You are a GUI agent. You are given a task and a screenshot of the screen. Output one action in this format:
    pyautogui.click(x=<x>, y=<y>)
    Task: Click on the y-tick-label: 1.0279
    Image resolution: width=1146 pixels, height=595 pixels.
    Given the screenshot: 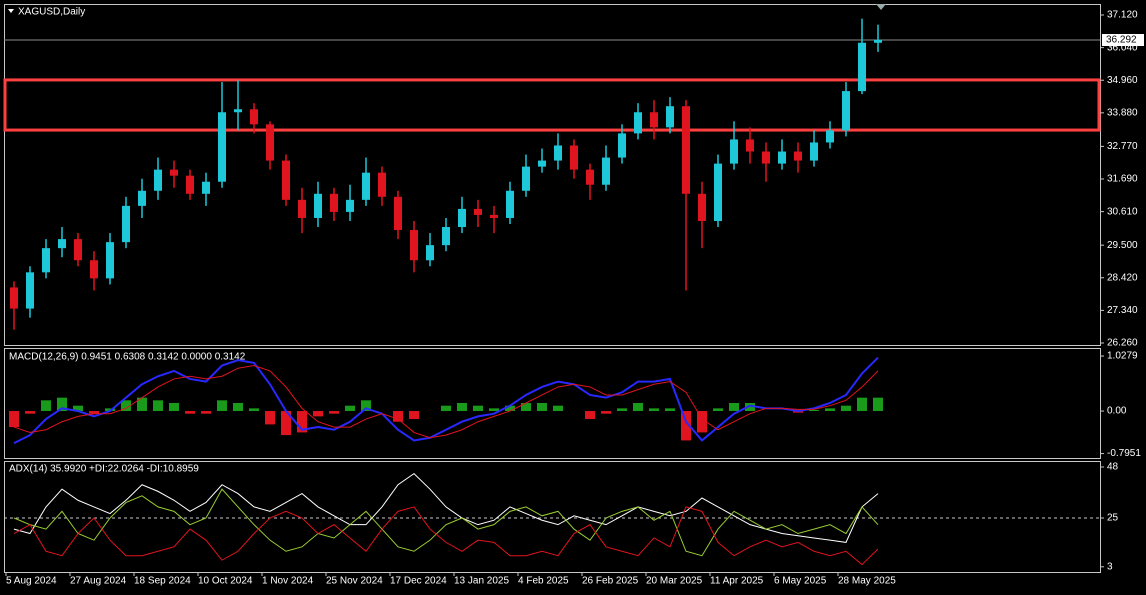 What is the action you would take?
    pyautogui.click(x=1122, y=356)
    